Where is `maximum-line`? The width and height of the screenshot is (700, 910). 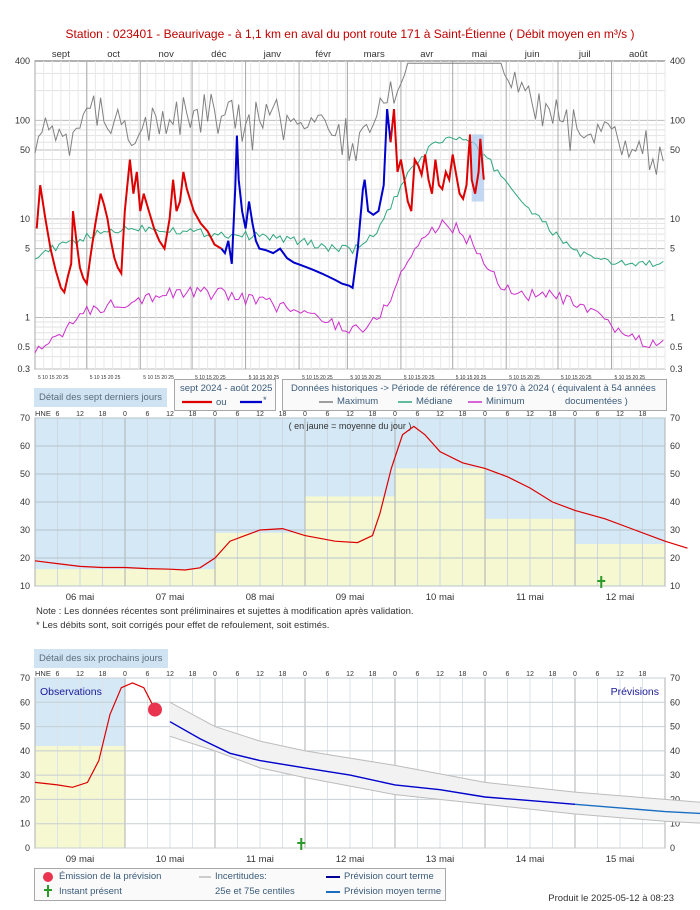 maximum-line is located at coordinates (349, 118).